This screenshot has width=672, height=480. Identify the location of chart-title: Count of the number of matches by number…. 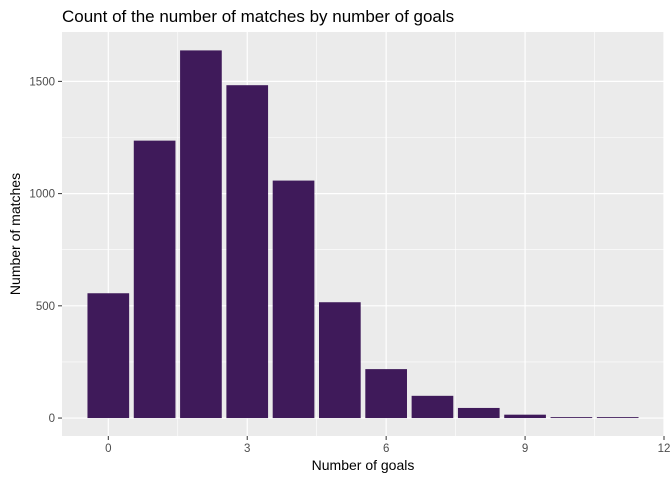
(258, 16).